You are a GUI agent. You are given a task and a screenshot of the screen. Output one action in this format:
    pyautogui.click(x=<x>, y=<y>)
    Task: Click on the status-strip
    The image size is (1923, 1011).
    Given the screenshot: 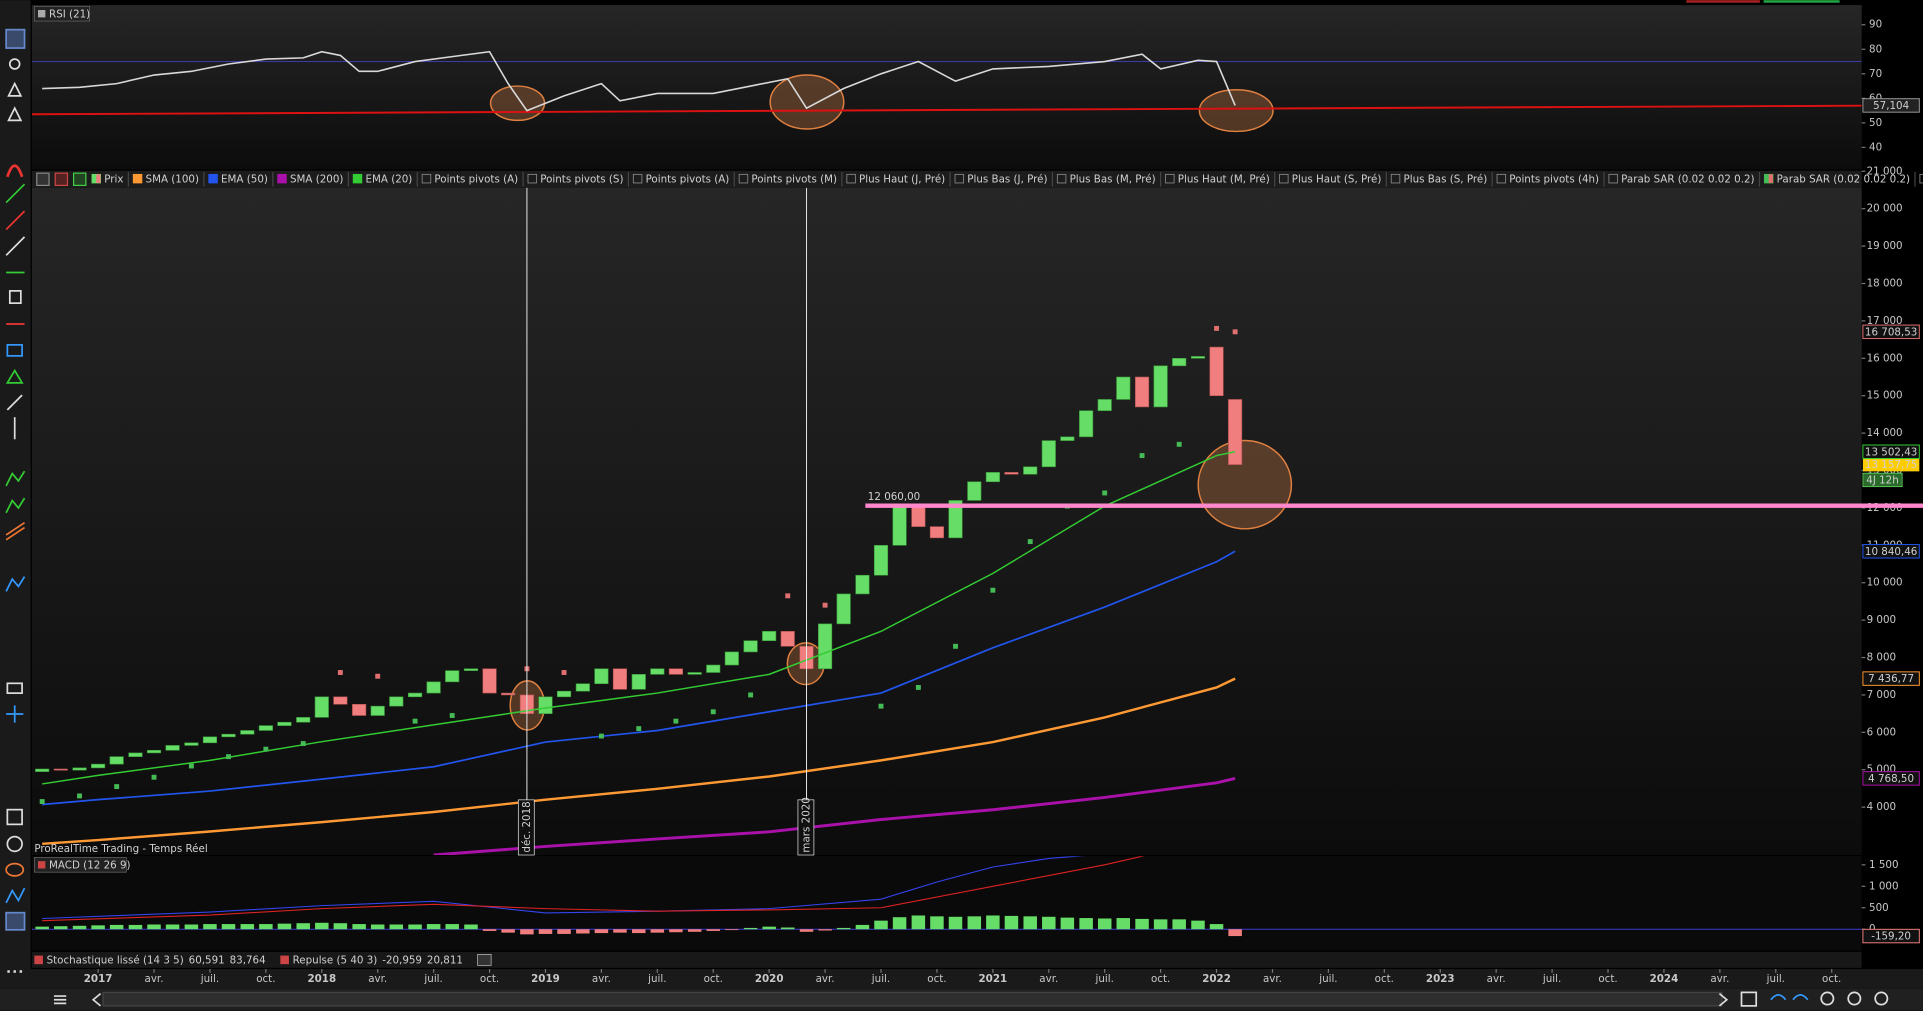 What is the action you would take?
    pyautogui.click(x=1801, y=1)
    